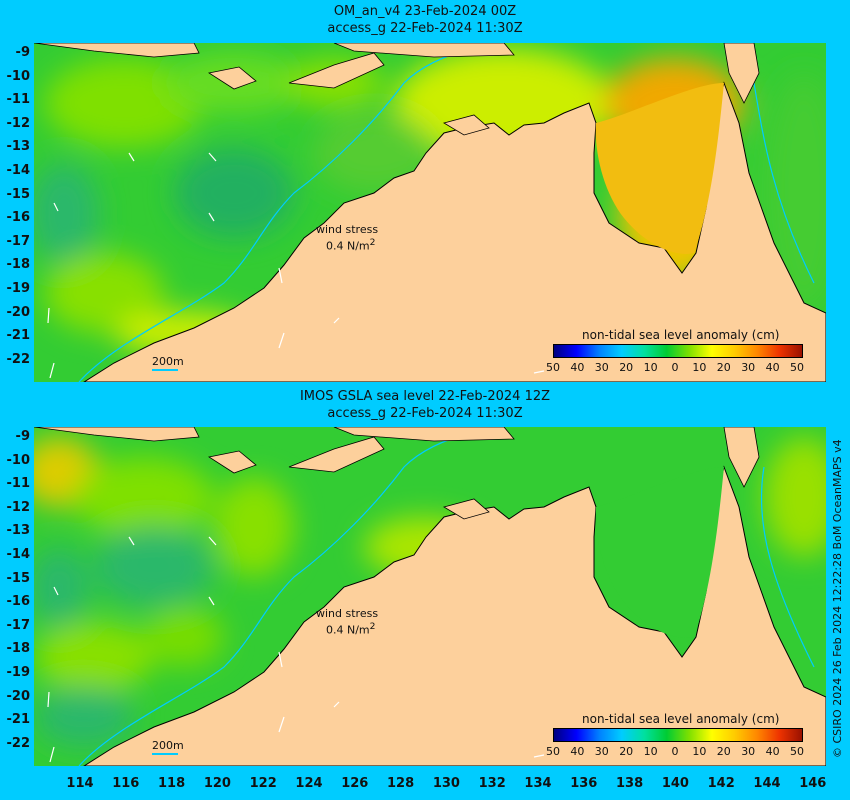 The height and width of the screenshot is (800, 850). What do you see at coordinates (678, 735) in the screenshot?
I see `bottom-colorbar-bar` at bounding box center [678, 735].